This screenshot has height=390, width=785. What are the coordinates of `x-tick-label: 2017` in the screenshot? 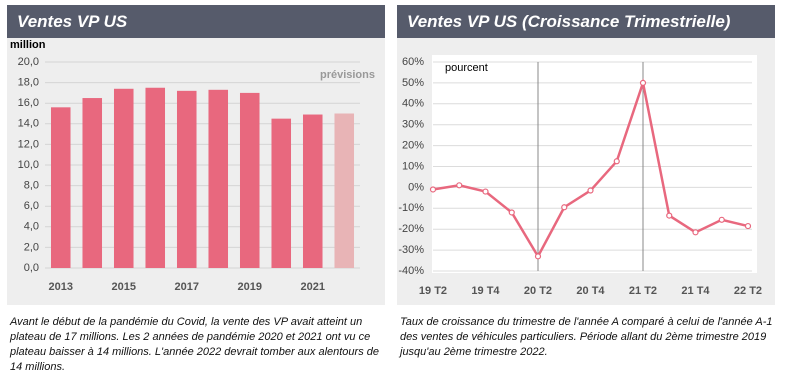 It's located at (187, 287).